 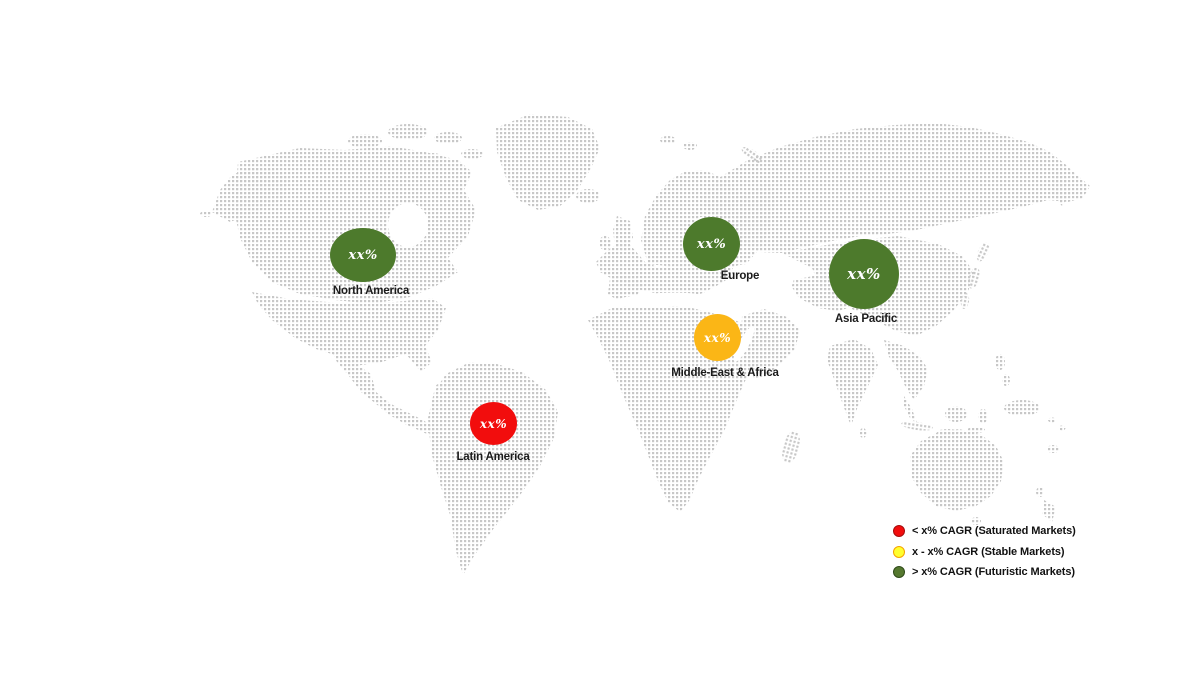 What do you see at coordinates (740, 276) in the screenshot?
I see `label-europe: Europe` at bounding box center [740, 276].